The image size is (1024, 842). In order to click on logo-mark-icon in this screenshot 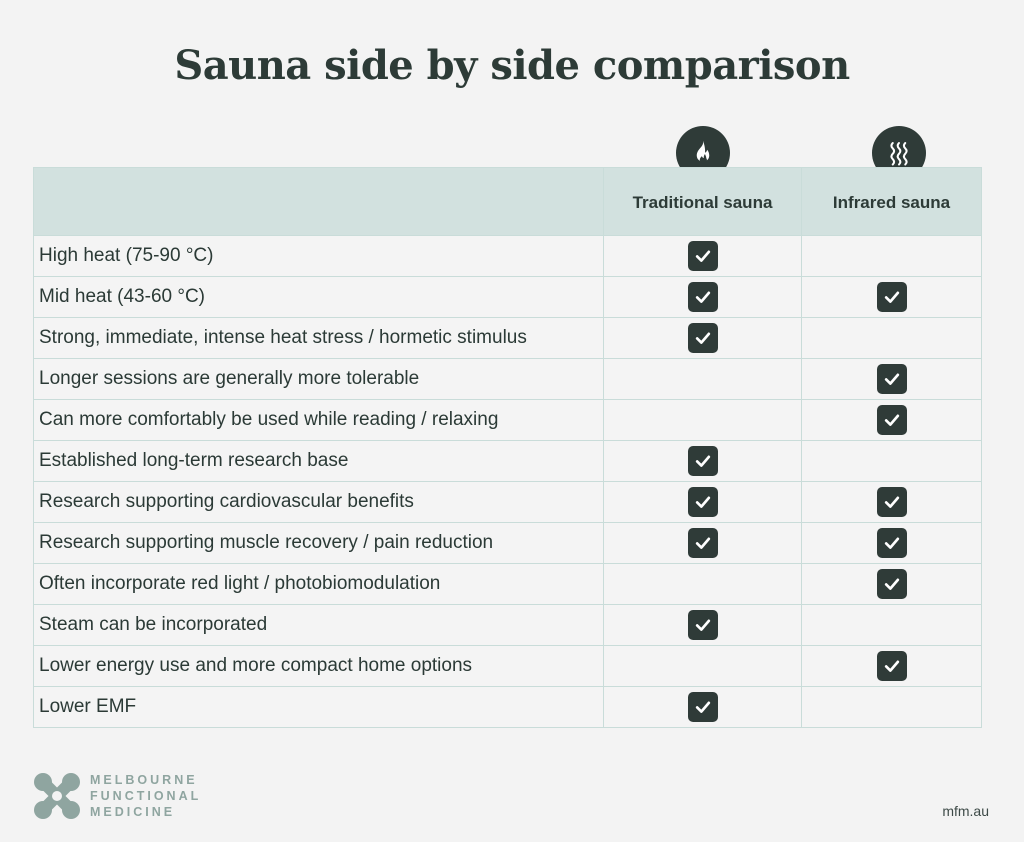, I will do `click(57, 796)`.